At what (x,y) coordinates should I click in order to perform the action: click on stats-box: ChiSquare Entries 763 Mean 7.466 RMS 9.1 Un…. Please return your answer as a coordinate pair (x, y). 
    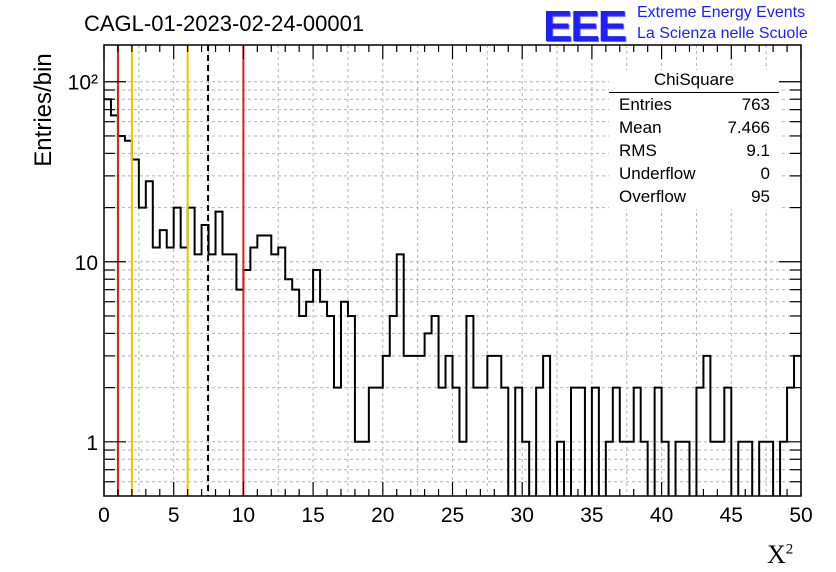
    Looking at the image, I should click on (694, 139).